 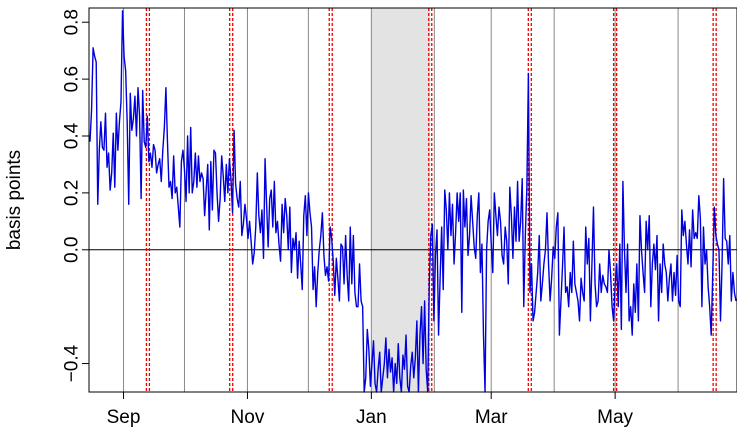 What do you see at coordinates (248, 417) in the screenshot?
I see `x-tick-label: Nov` at bounding box center [248, 417].